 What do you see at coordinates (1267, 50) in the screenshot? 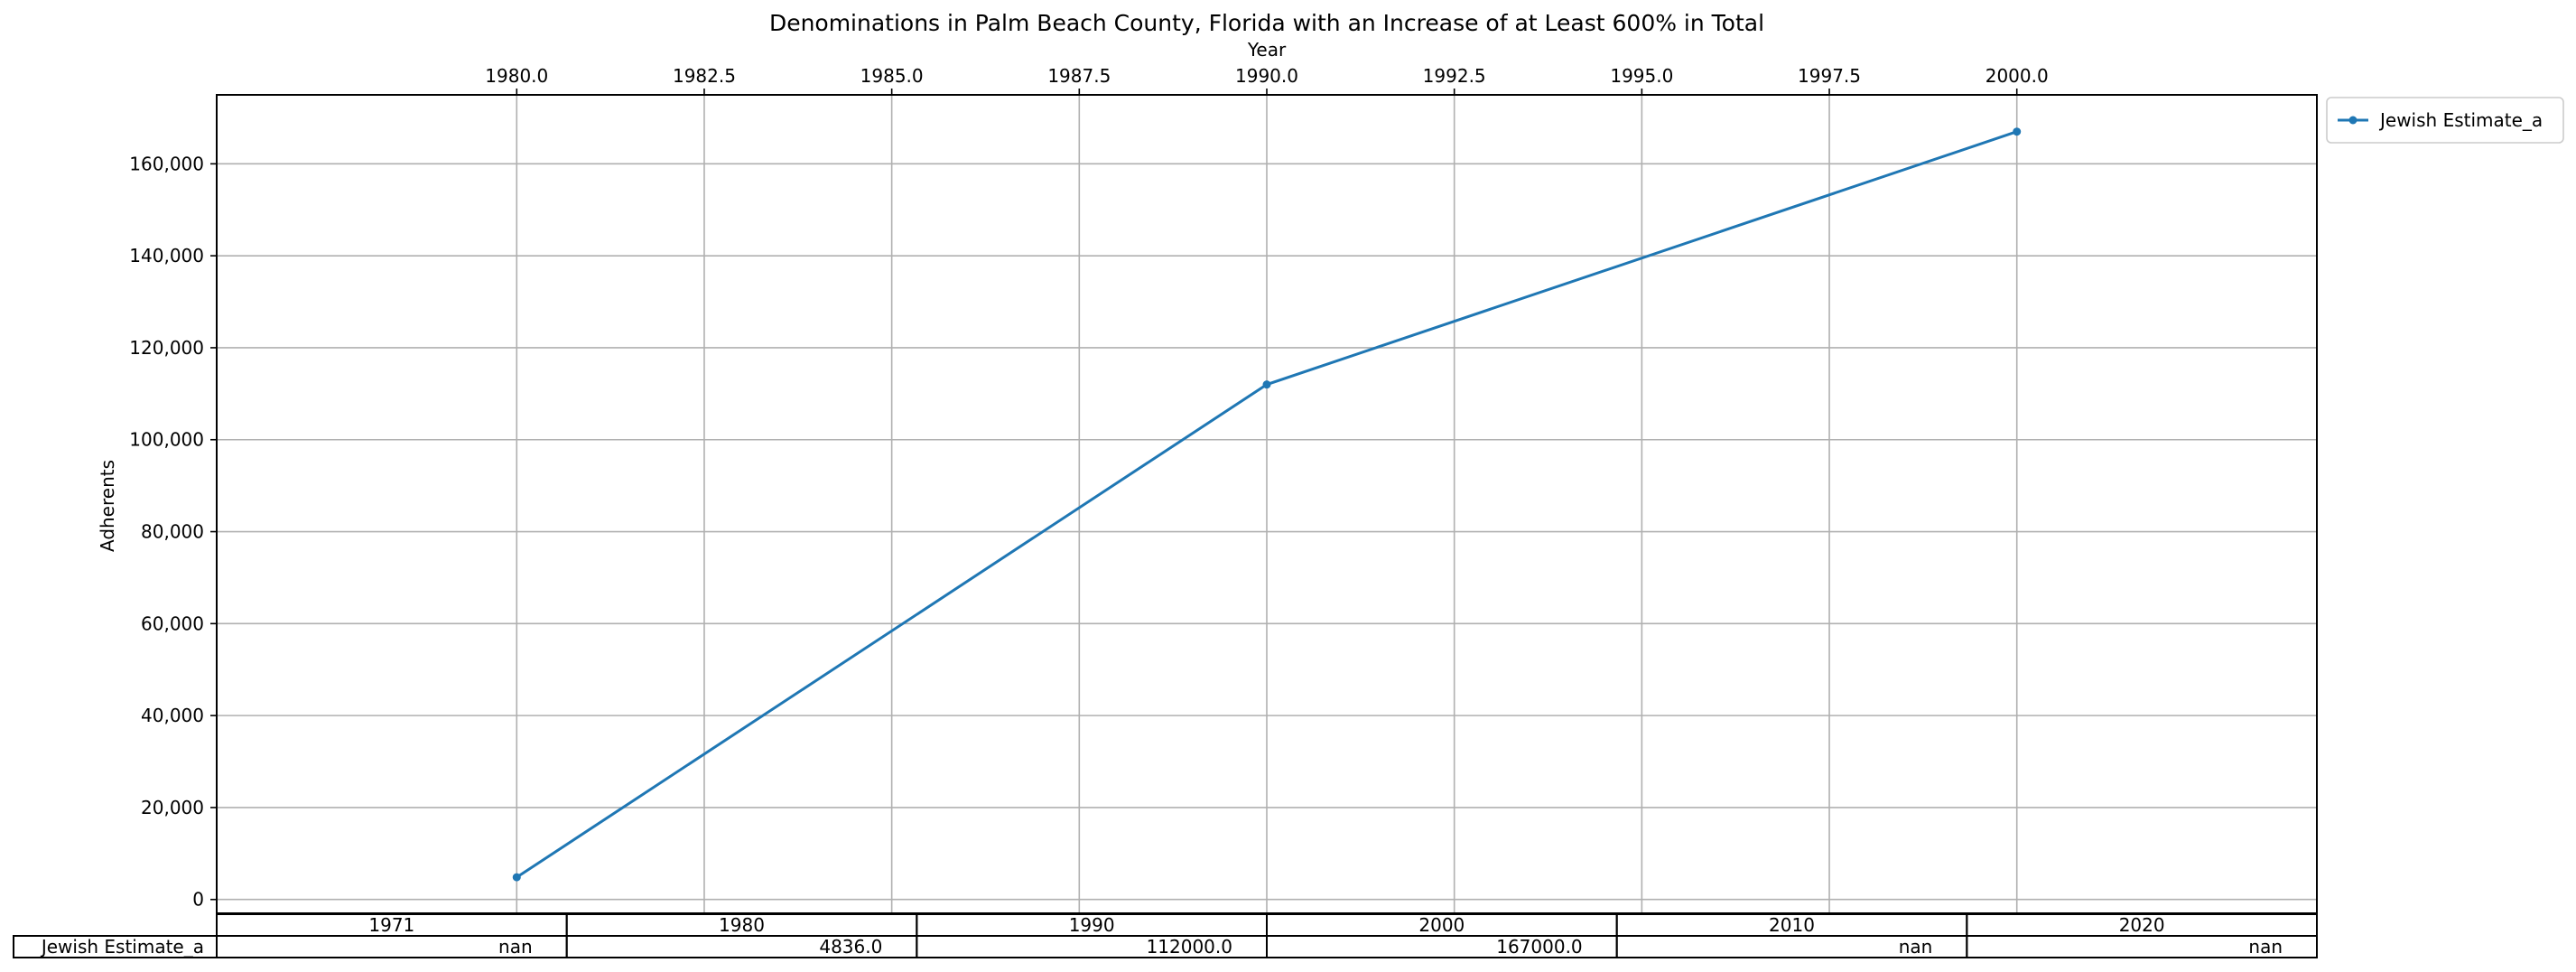
I see `x-axis-label: Year` at bounding box center [1267, 50].